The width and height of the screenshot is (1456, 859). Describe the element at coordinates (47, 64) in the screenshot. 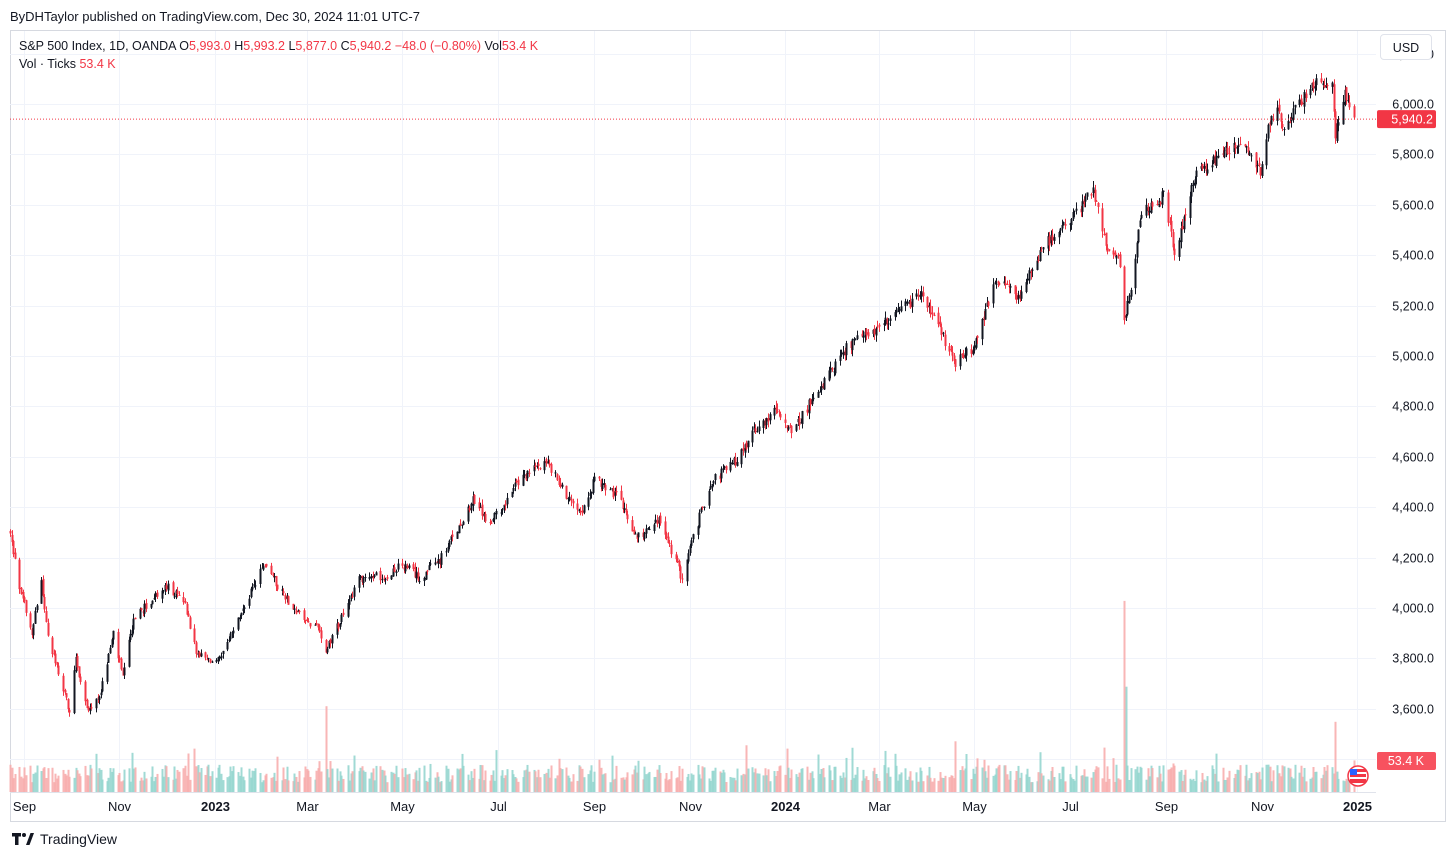

I see `volume-study-label: Vol · Ticks` at that location.